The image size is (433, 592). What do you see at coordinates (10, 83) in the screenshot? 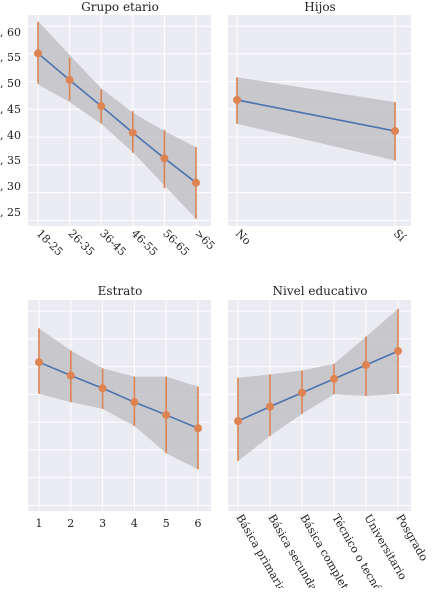
I see `y-tick-label: 0, 50` at bounding box center [10, 83].